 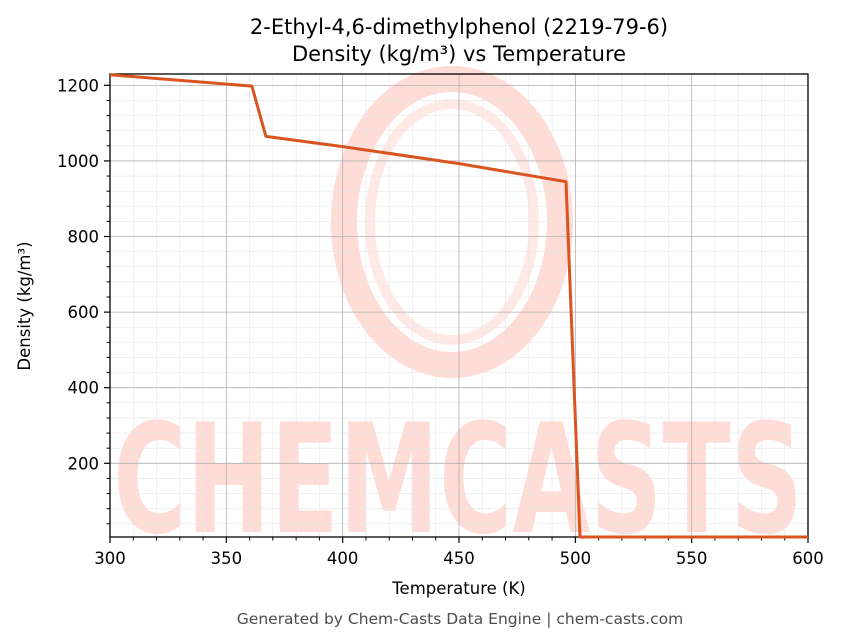 I want to click on y-tick-label: 1200, so click(x=78, y=85).